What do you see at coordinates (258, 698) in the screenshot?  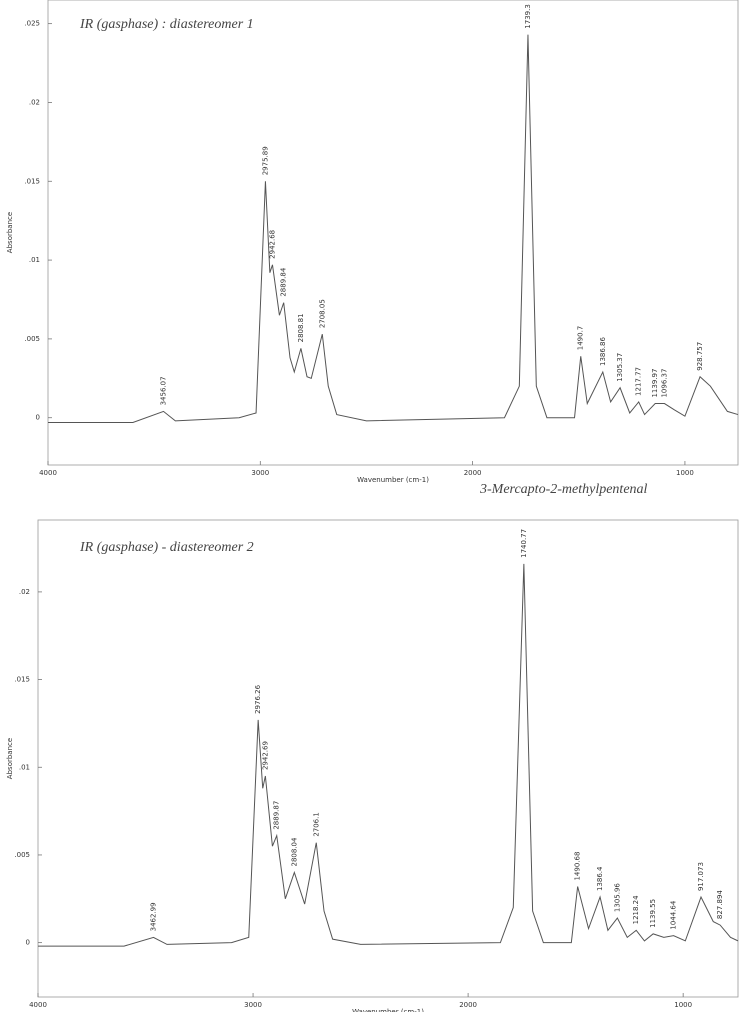 I see `peak-label: 2976.26` at bounding box center [258, 698].